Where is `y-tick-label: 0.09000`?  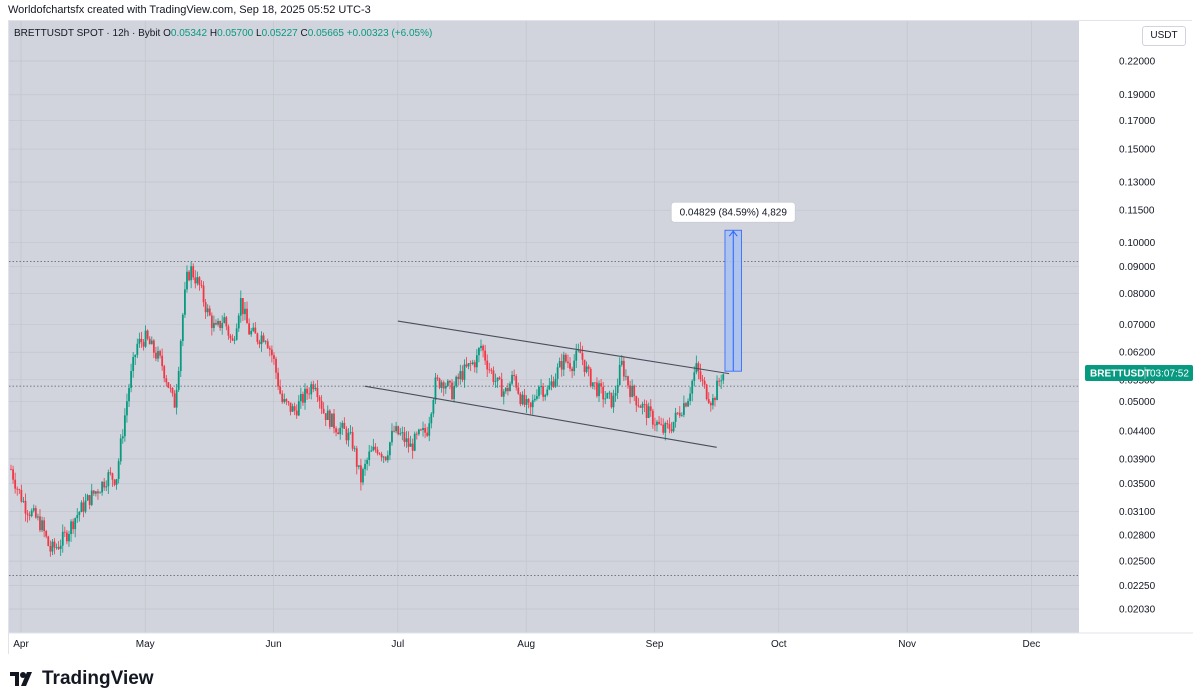 y-tick-label: 0.09000 is located at coordinates (1137, 267).